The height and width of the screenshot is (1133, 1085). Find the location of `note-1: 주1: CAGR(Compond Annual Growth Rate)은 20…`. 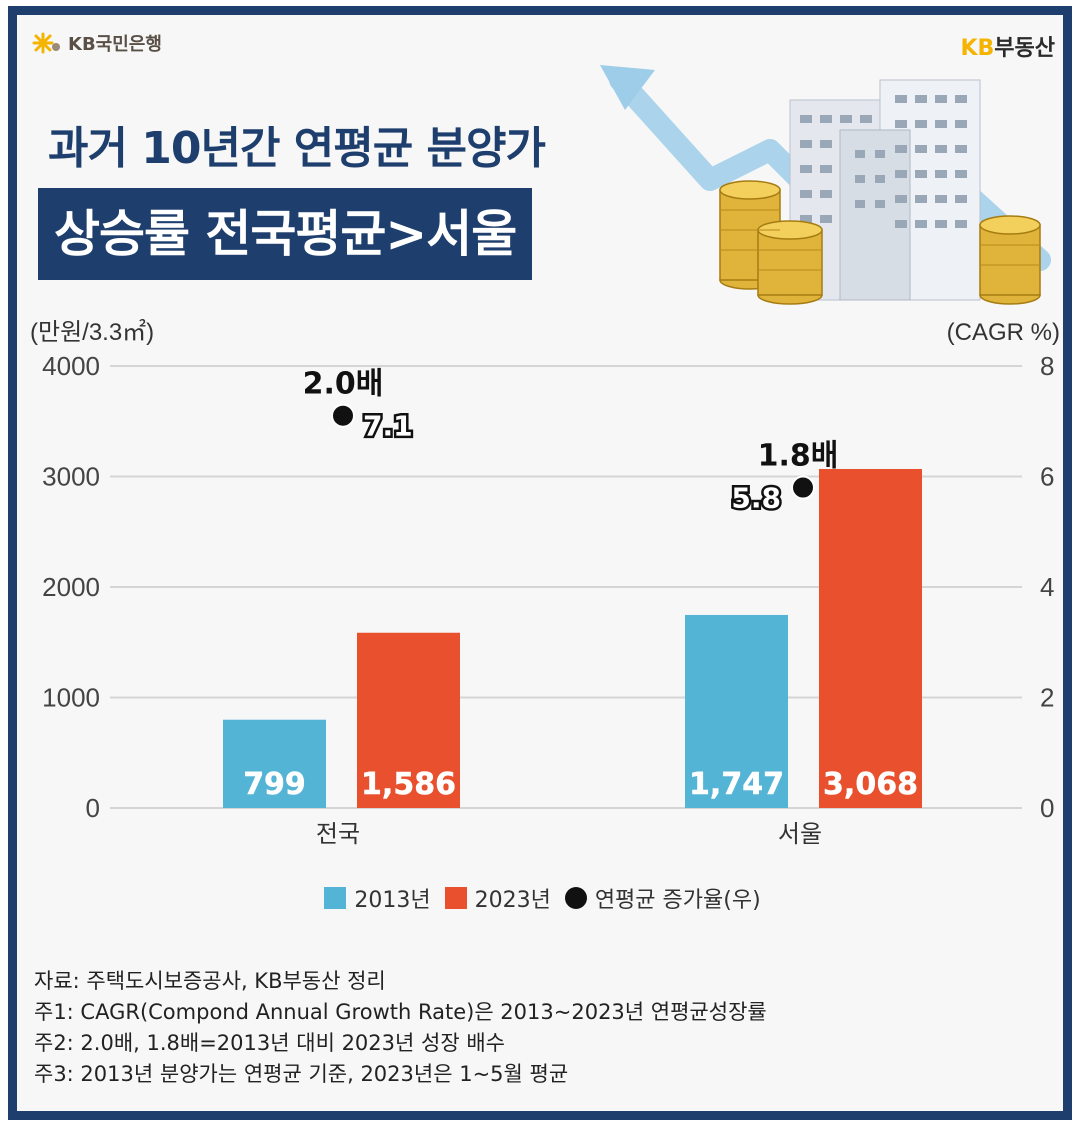

note-1: 주1: CAGR(Compond Annual Growth Rate)은 20… is located at coordinates (400, 1012).